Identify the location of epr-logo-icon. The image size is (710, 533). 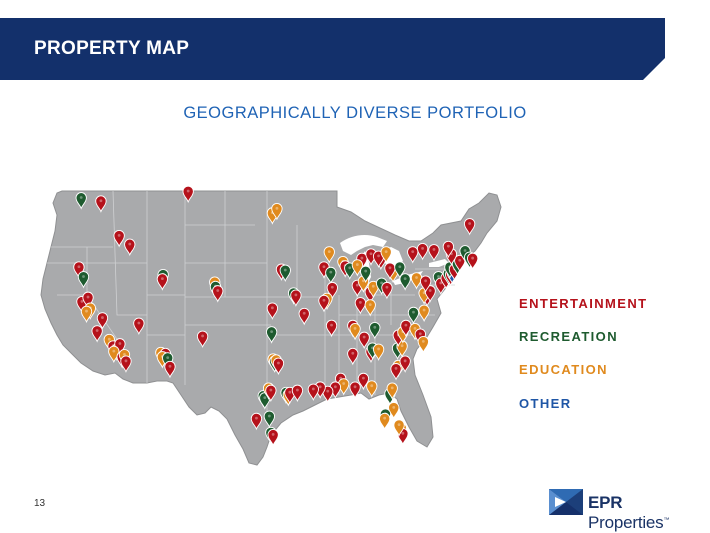
(566, 502).